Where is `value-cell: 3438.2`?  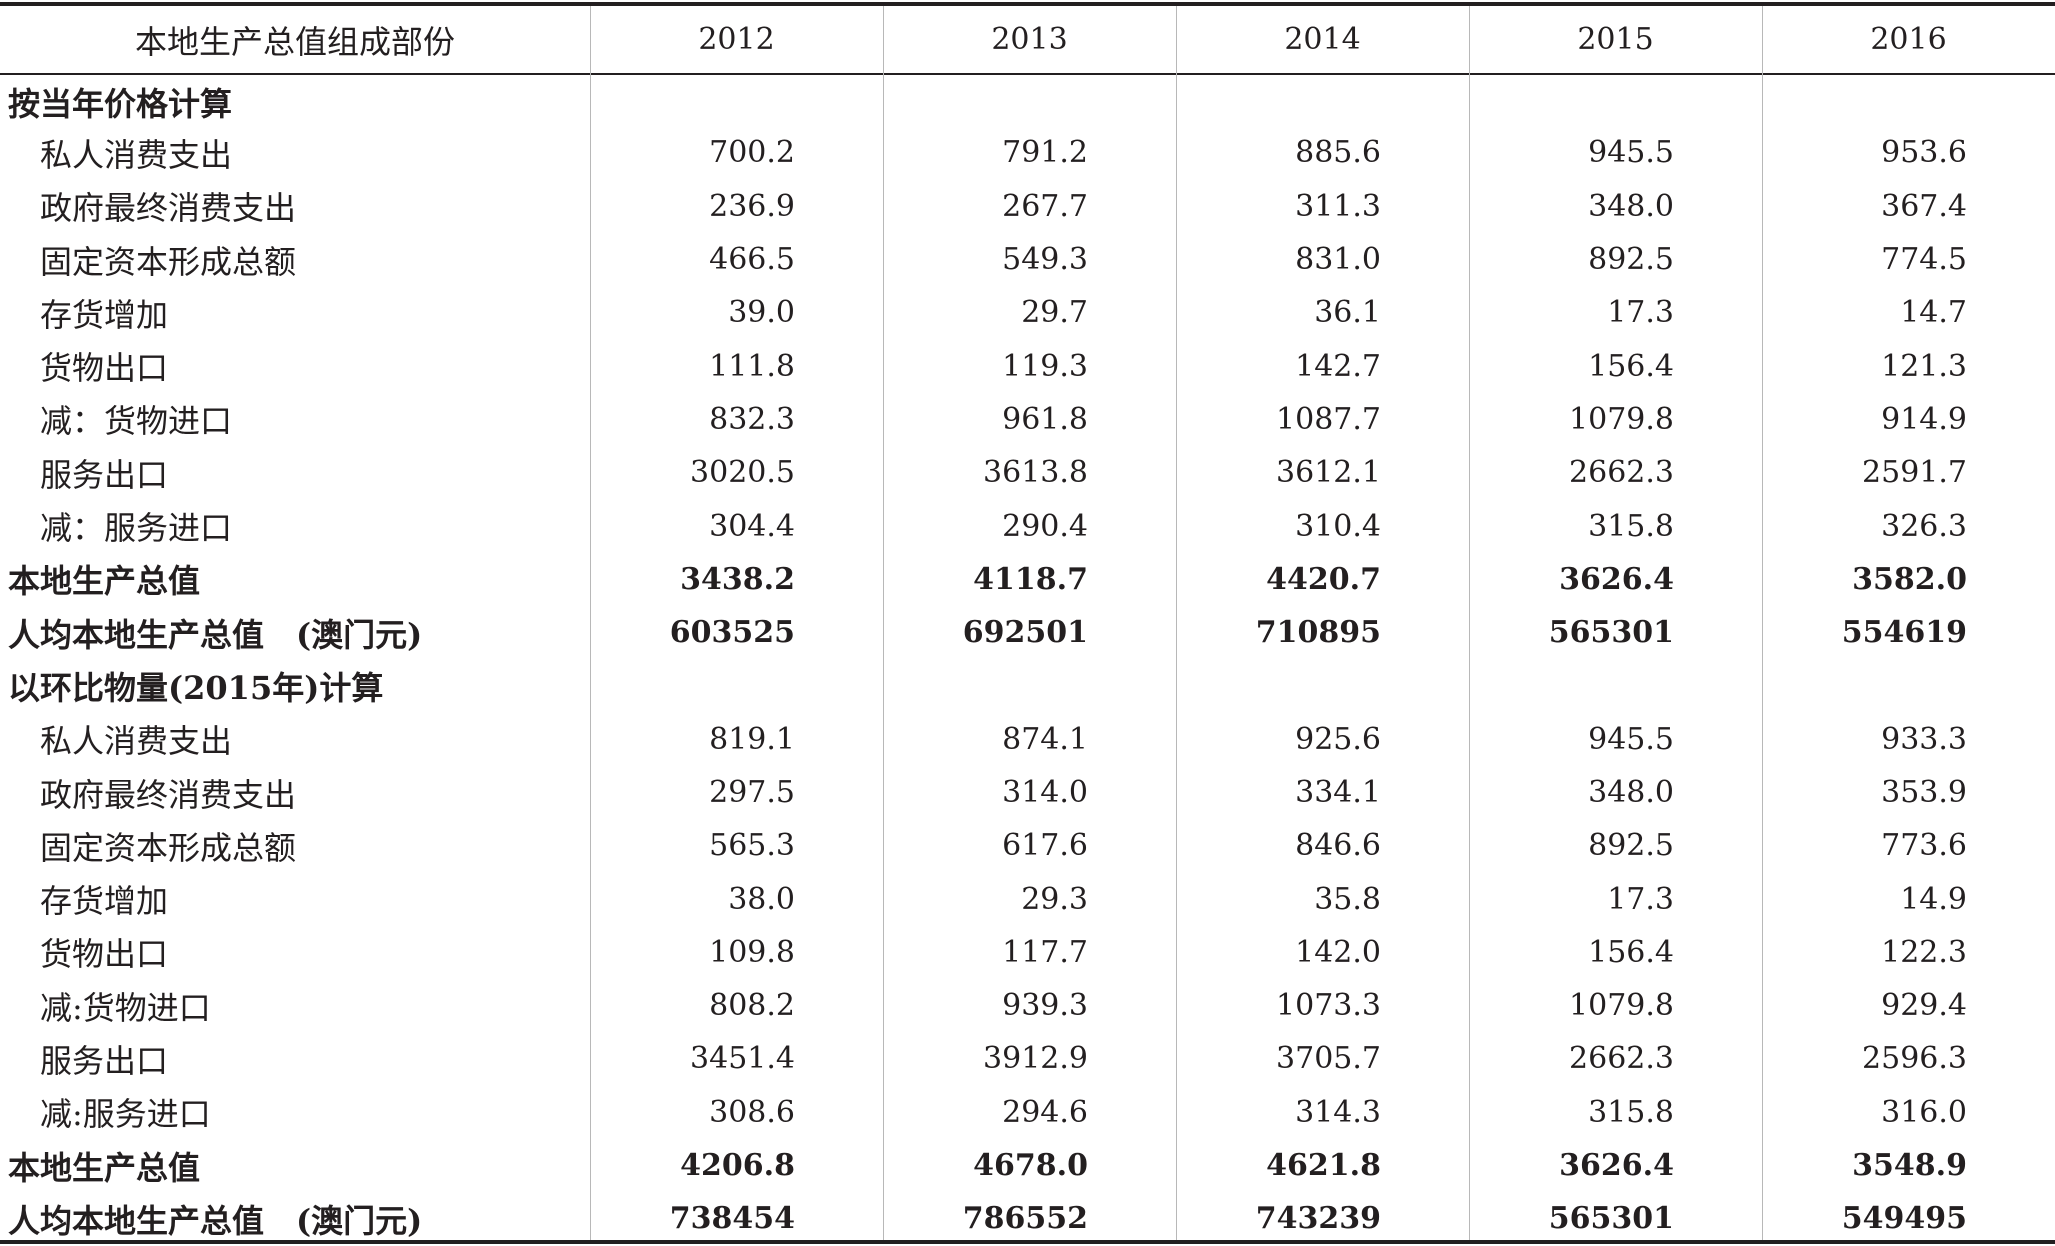
value-cell: 3438.2 is located at coordinates (737, 579).